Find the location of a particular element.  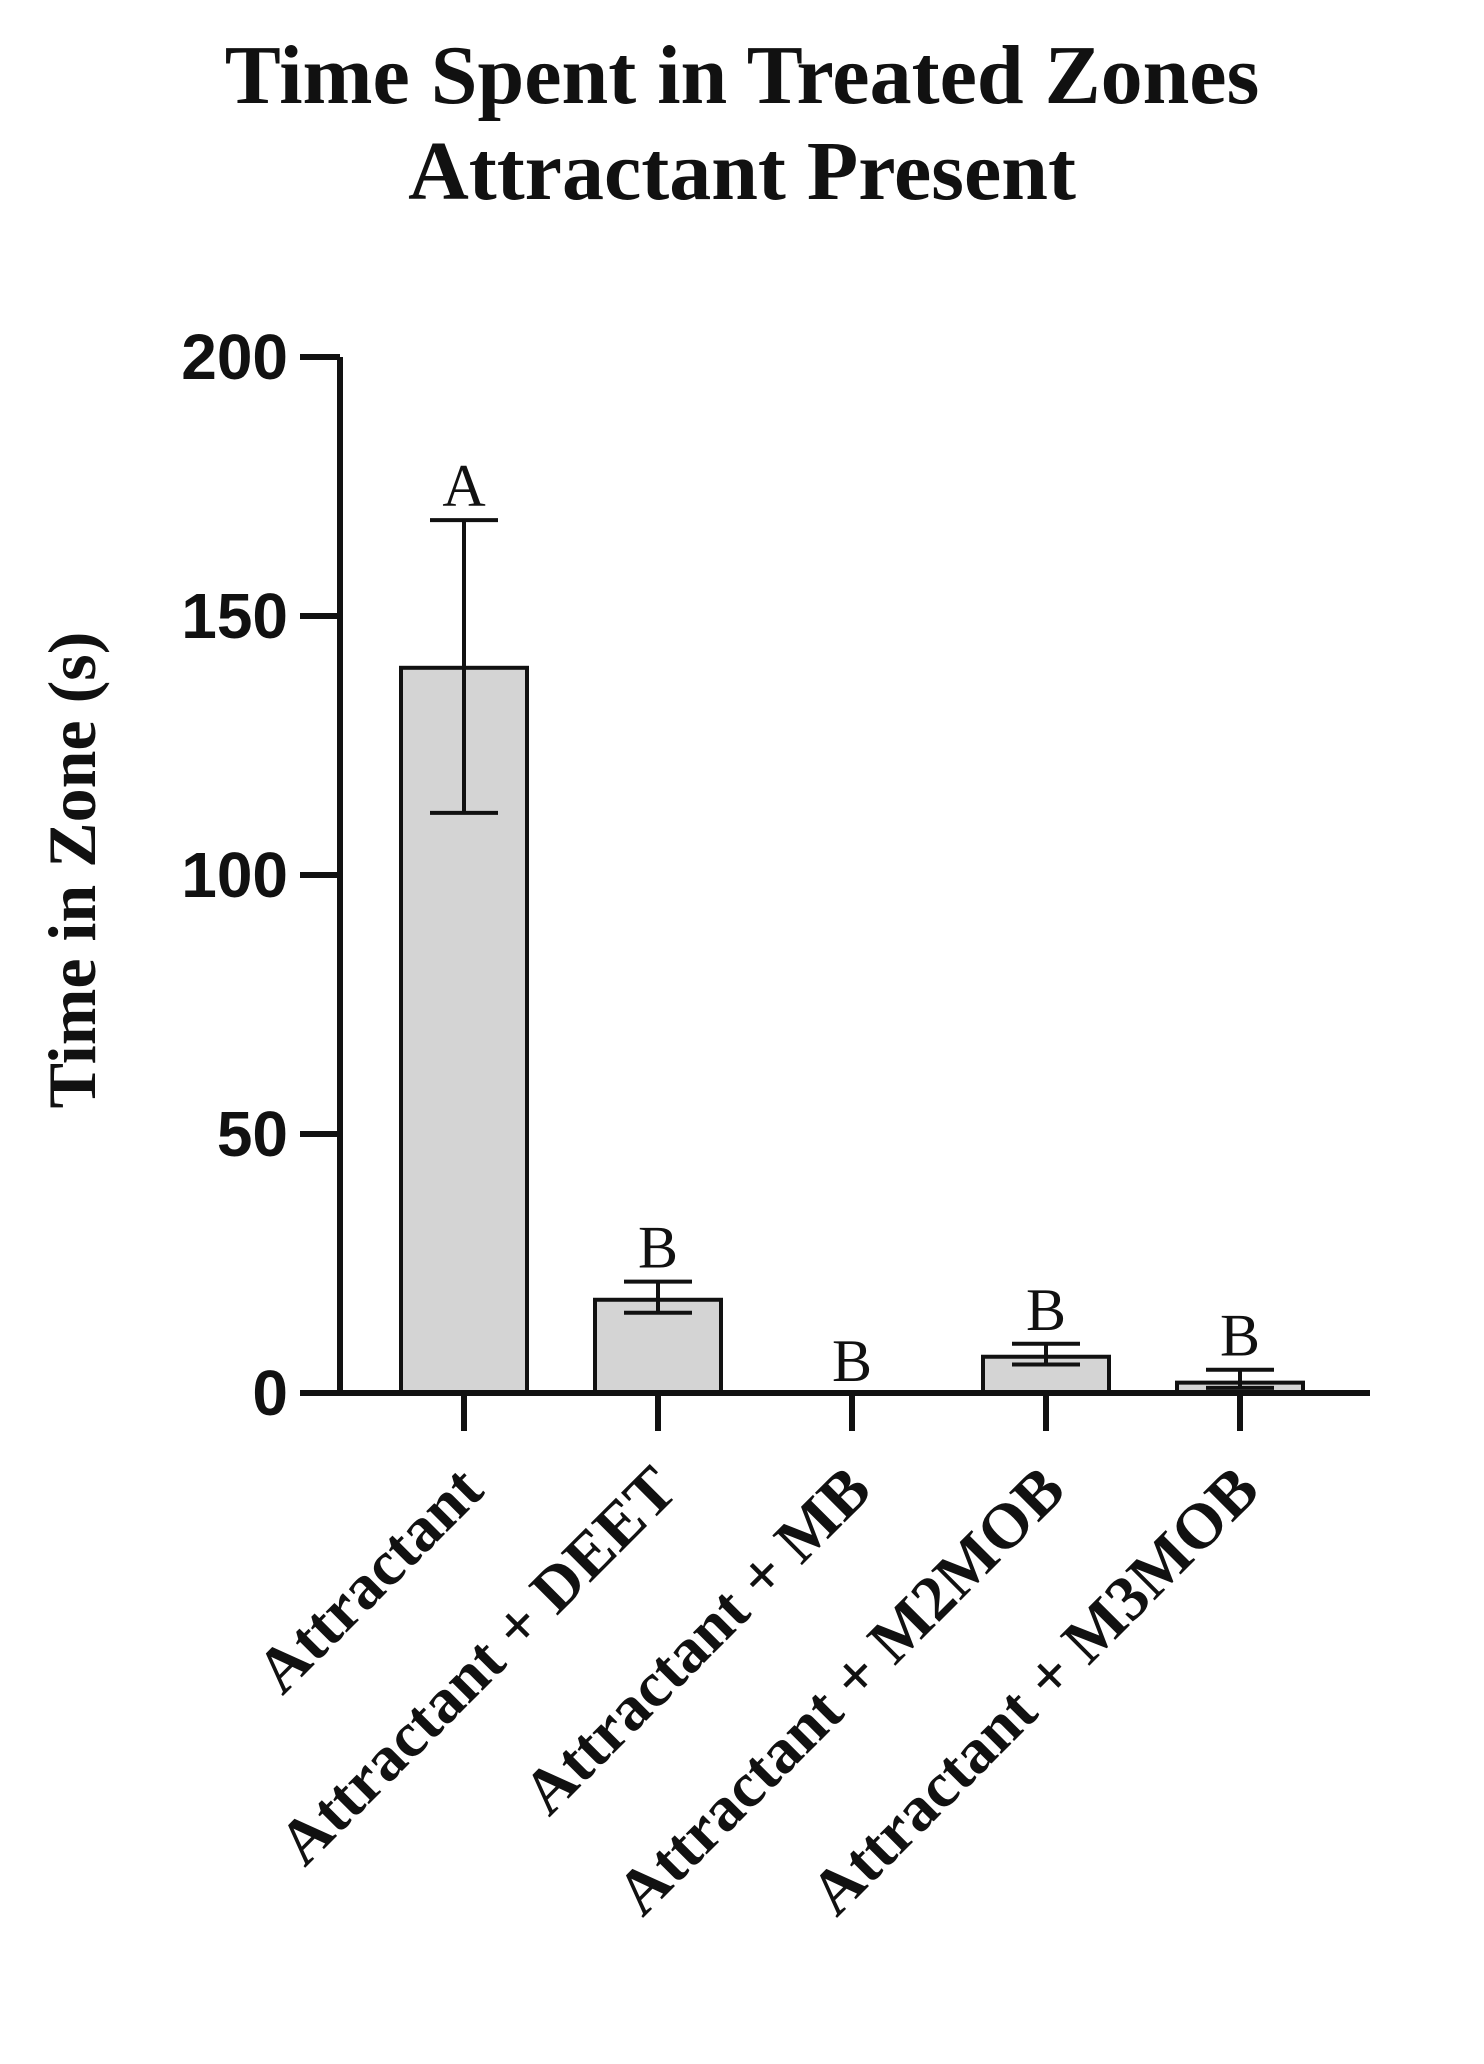

chart-title-line-2: Attractant Present is located at coordinates (742, 171).